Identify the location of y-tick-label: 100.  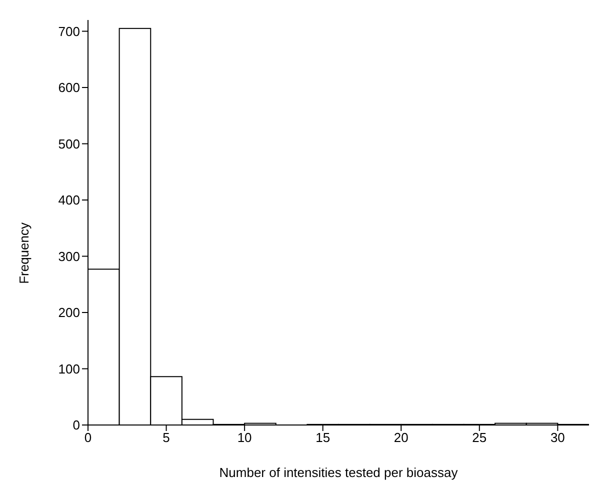
(69, 368).